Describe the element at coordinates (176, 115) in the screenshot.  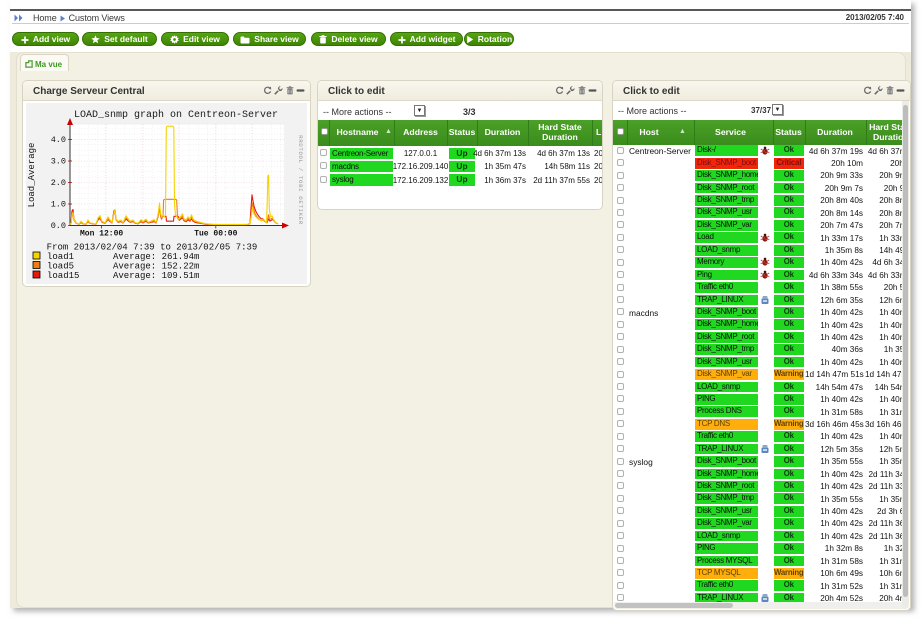
I see `svg-text:LOAD_snmp graph on Centreon-Se: LOAD_snmp graph on Centreon-Server` at that location.